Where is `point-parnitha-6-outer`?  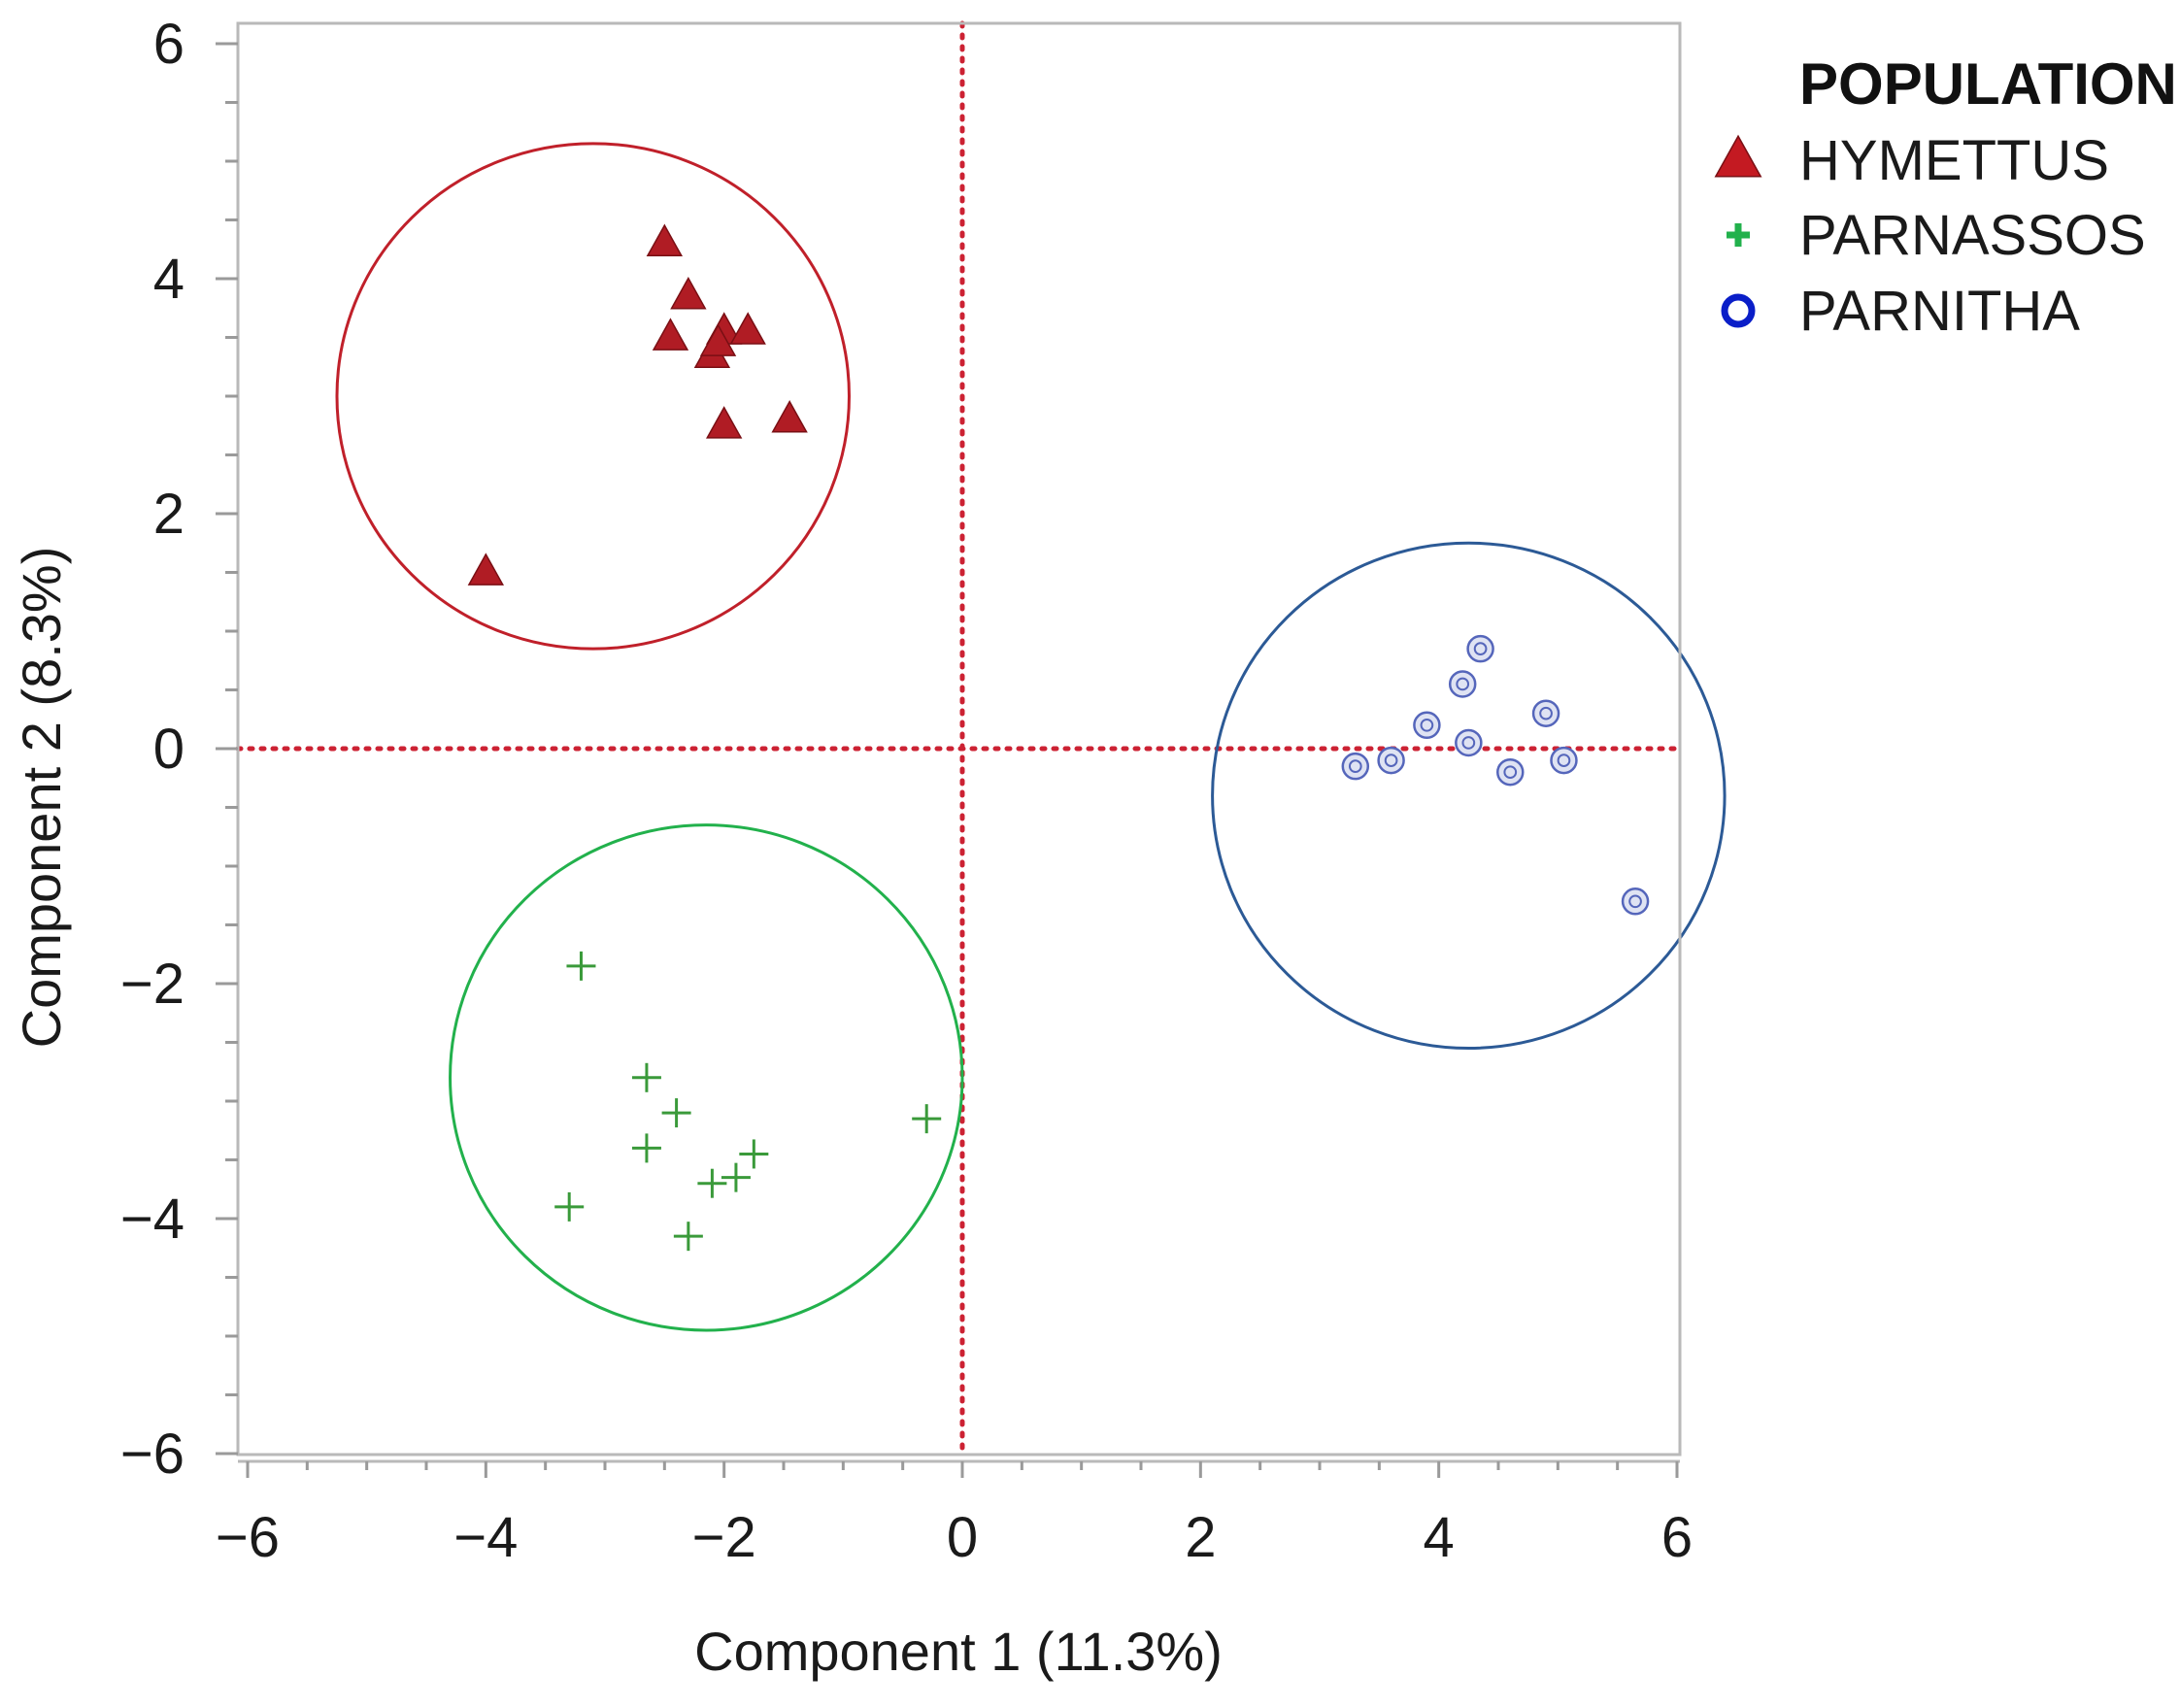 point-parnitha-6-outer is located at coordinates (1355, 766).